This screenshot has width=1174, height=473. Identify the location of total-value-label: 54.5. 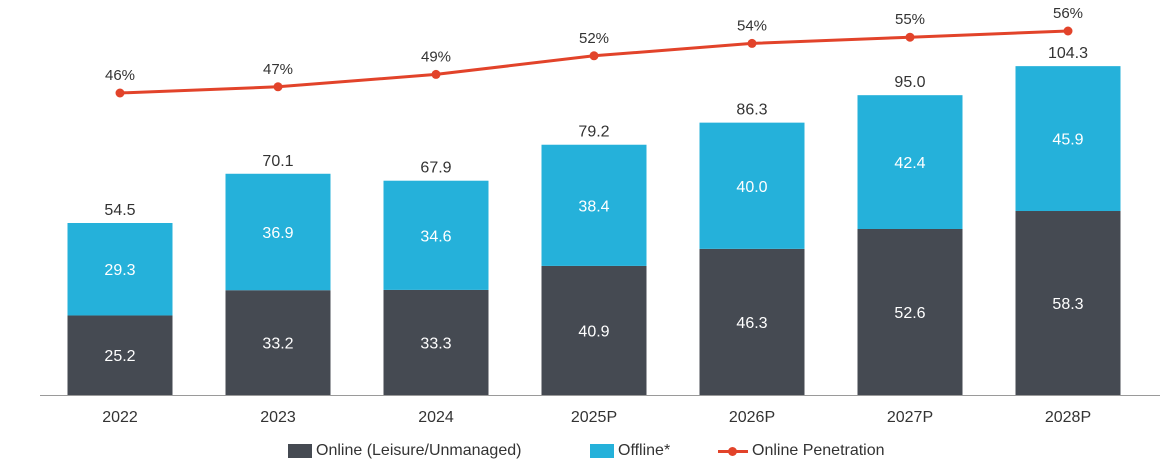
(119, 210).